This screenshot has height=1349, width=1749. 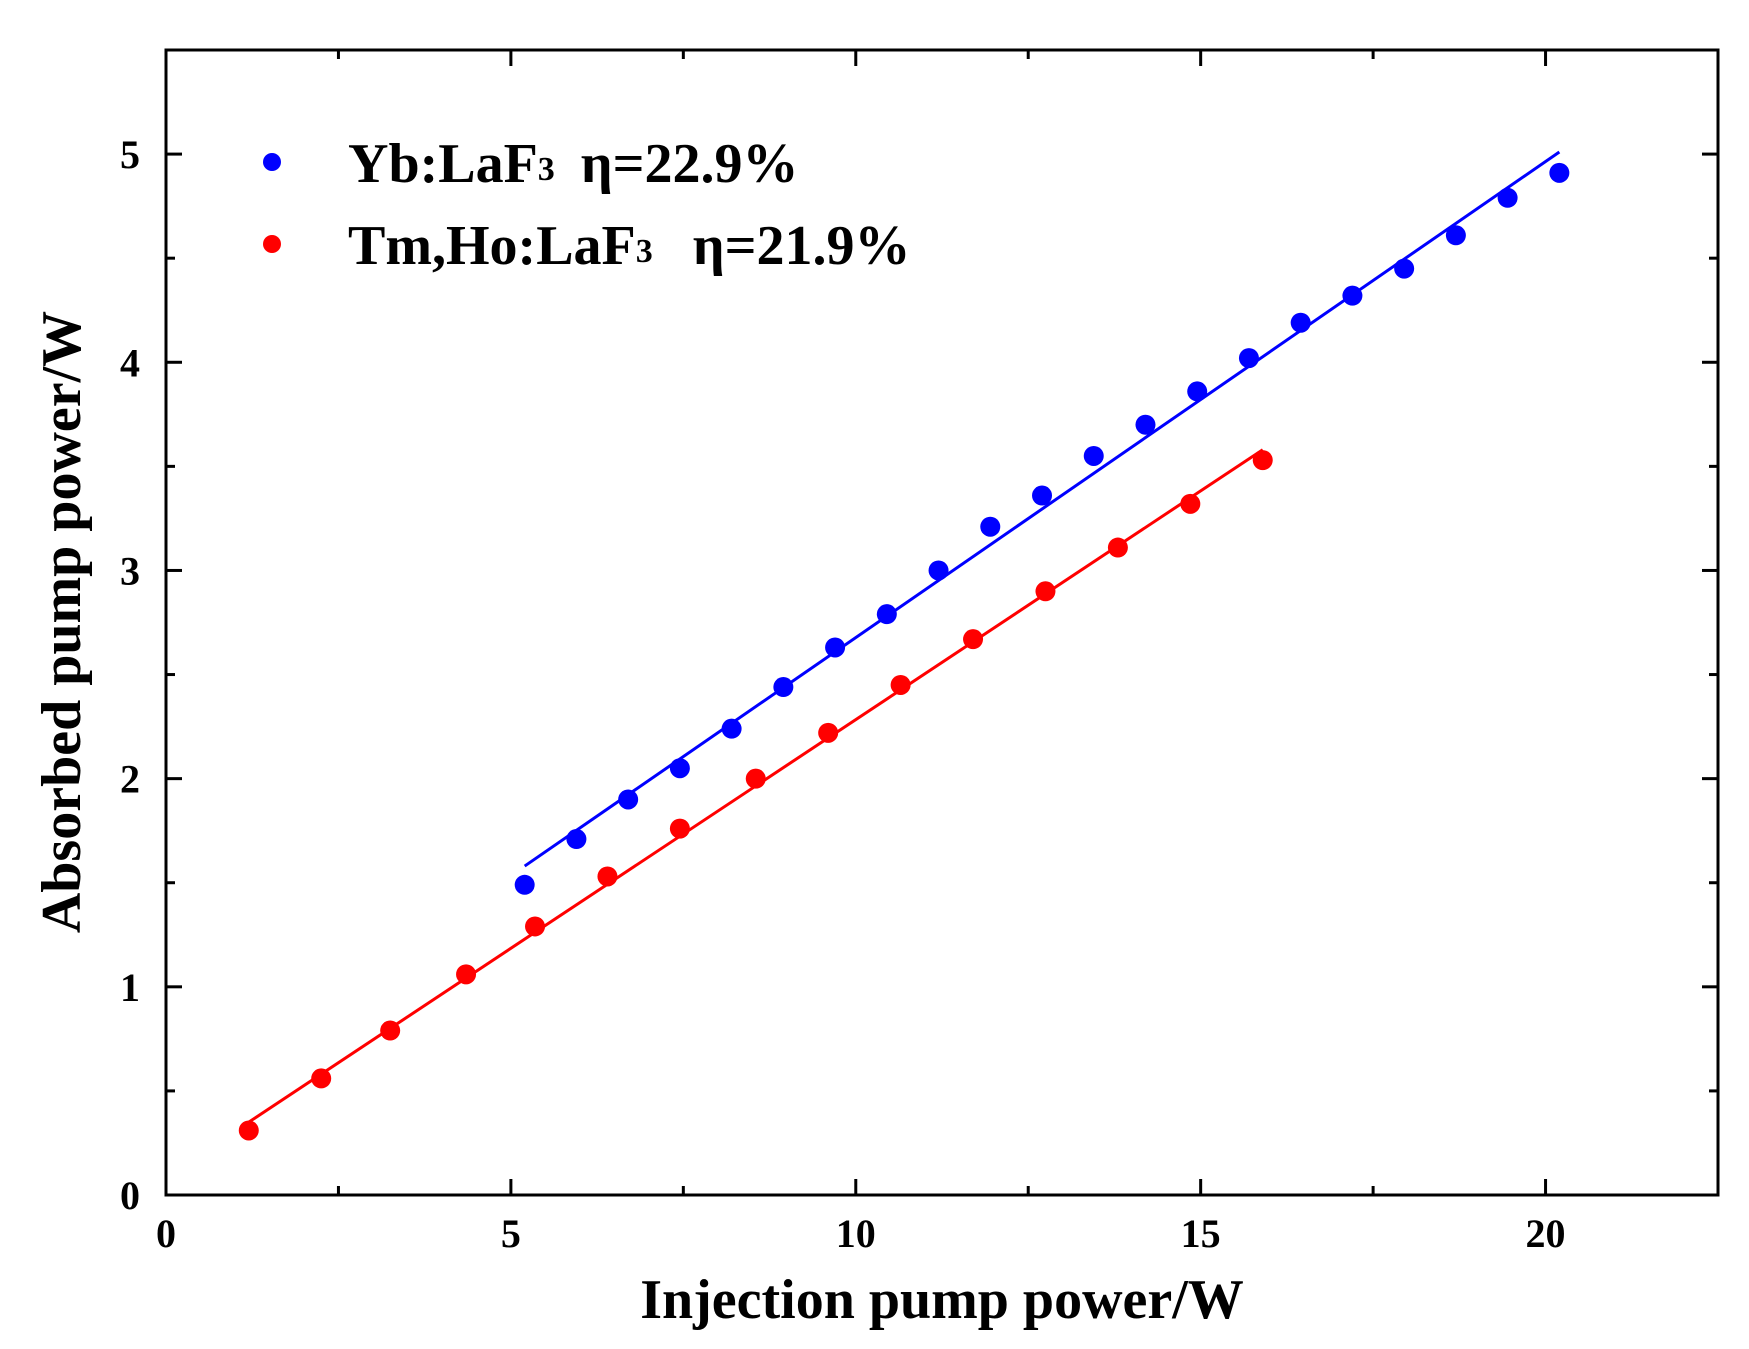 What do you see at coordinates (130, 779) in the screenshot?
I see `y-tick-label: 2` at bounding box center [130, 779].